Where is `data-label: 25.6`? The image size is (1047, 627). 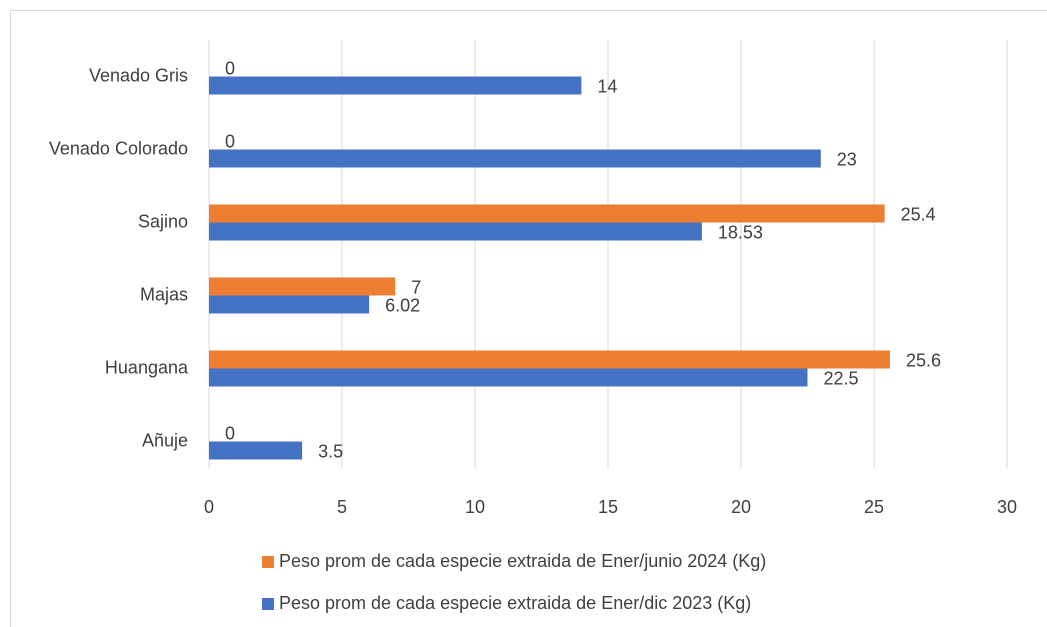 data-label: 25.6 is located at coordinates (923, 360).